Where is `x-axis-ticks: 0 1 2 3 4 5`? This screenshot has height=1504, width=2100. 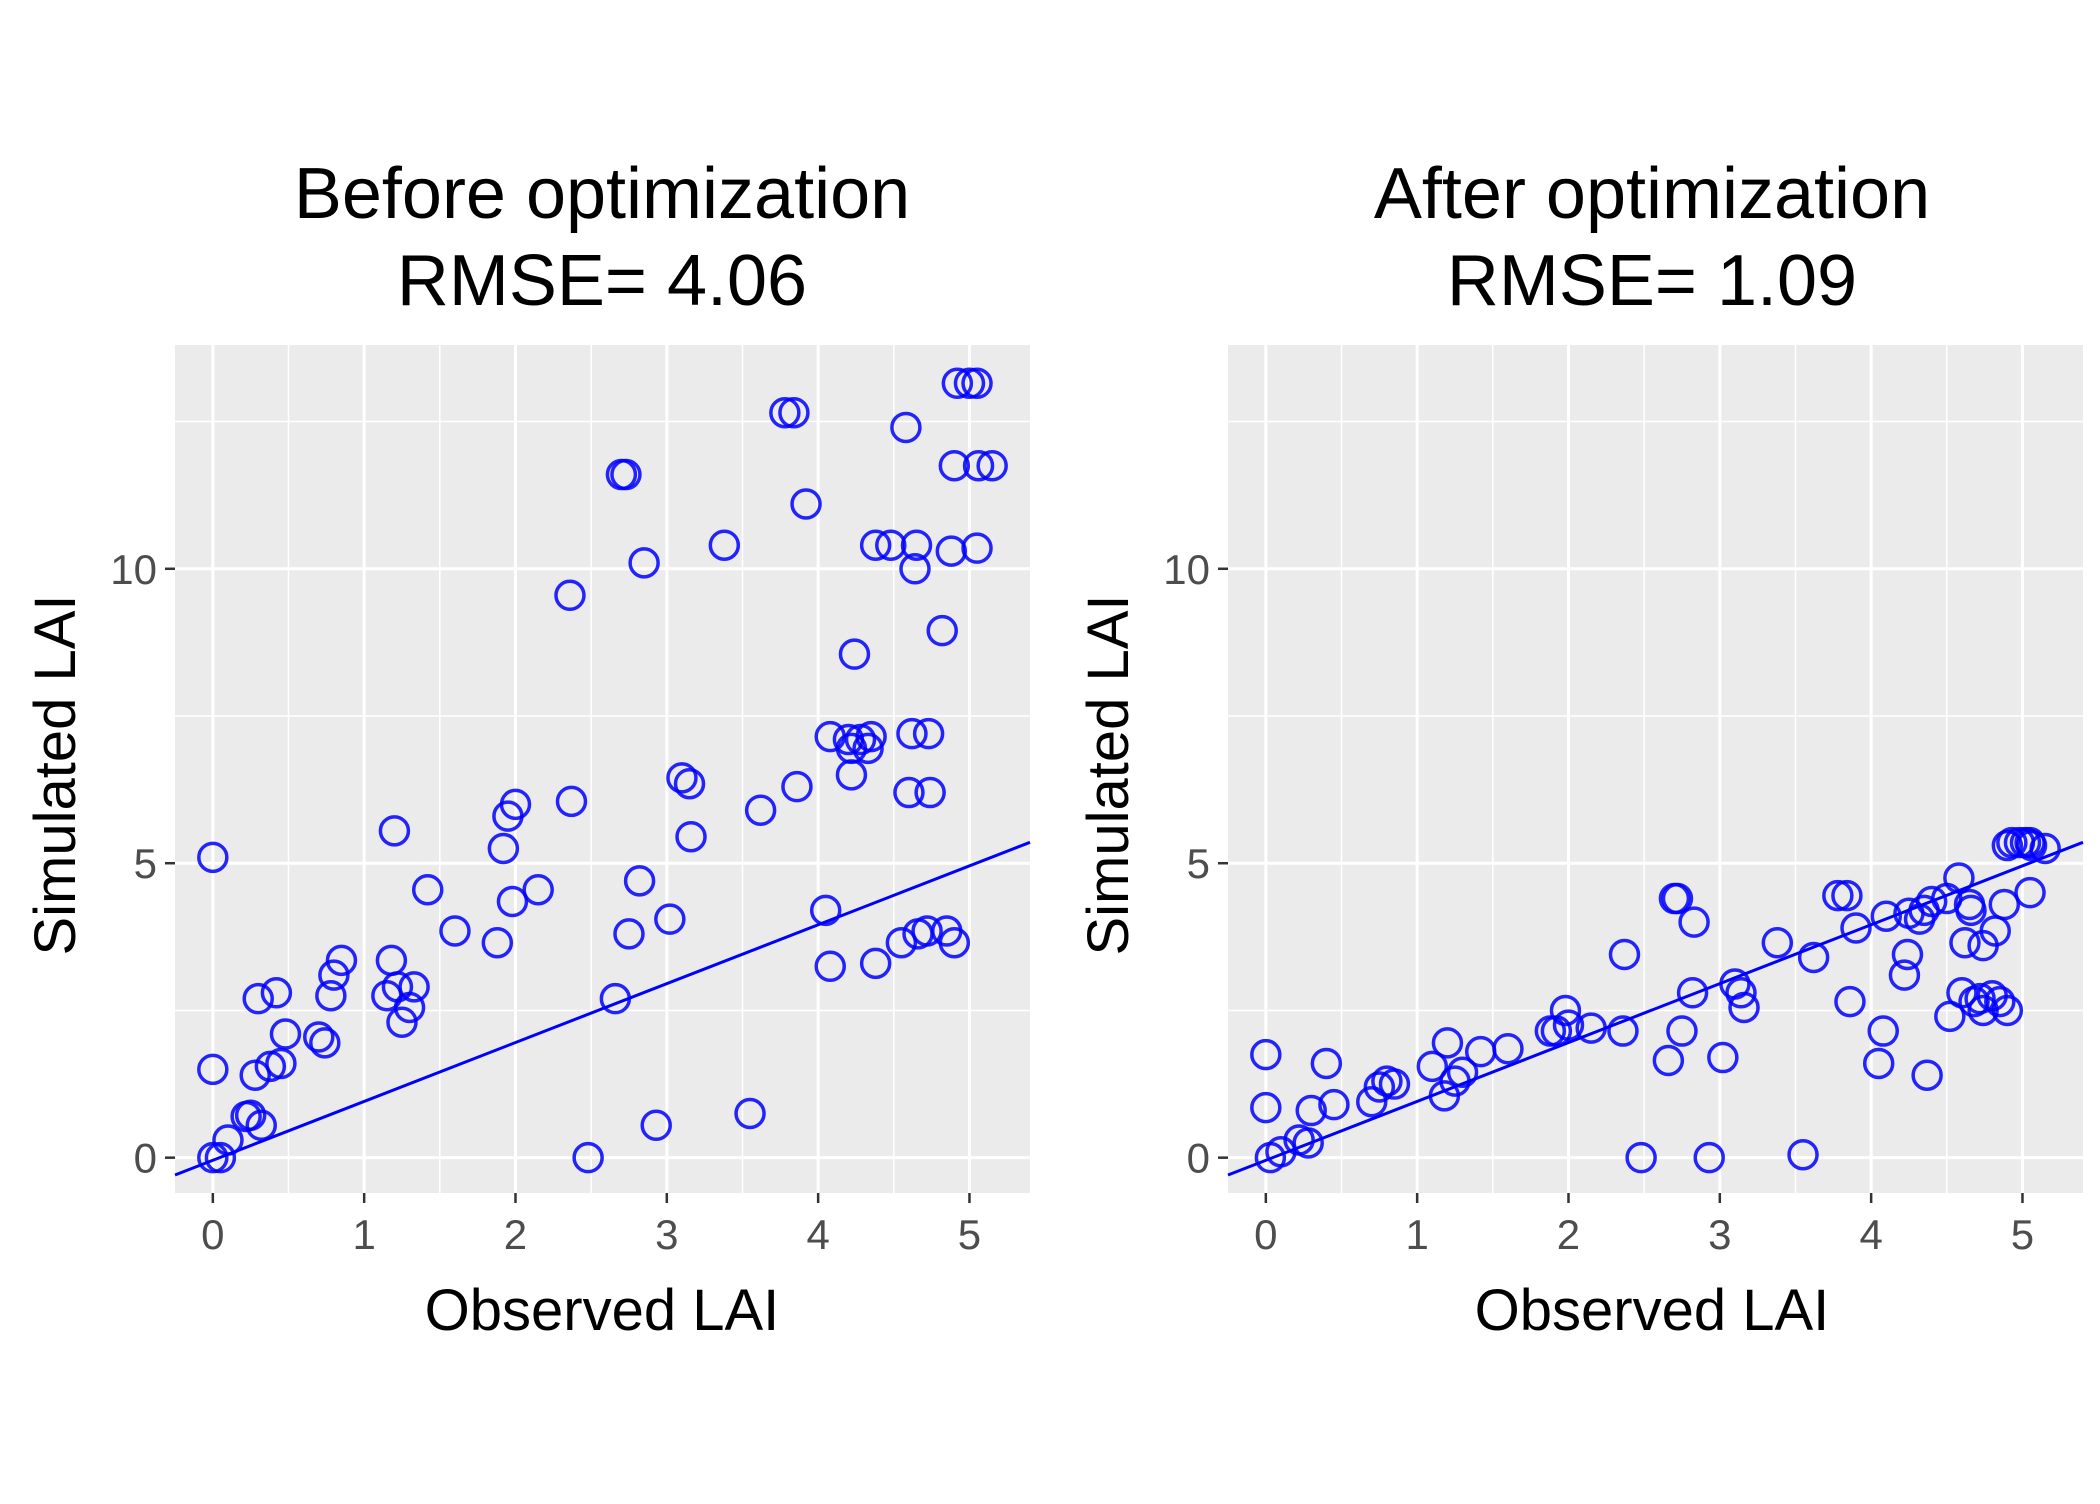 x-axis-ticks: 0 1 2 3 4 5 is located at coordinates (1644, 1225).